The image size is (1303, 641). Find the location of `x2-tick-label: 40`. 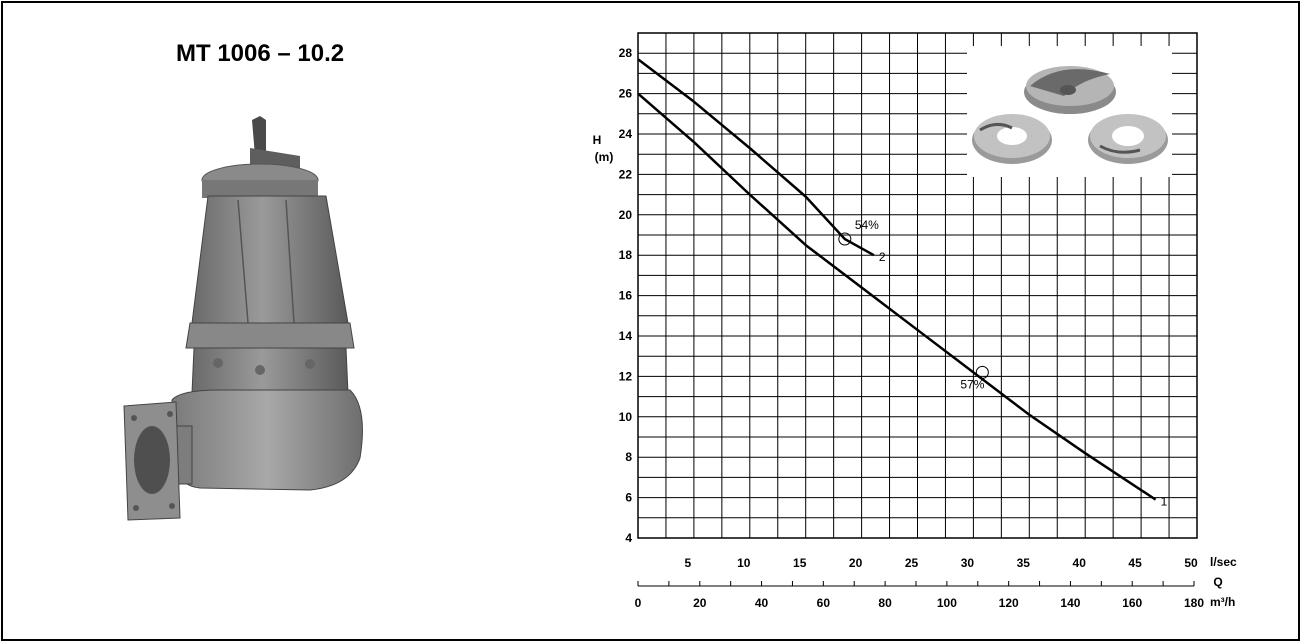

x2-tick-label: 40 is located at coordinates (762, 603).